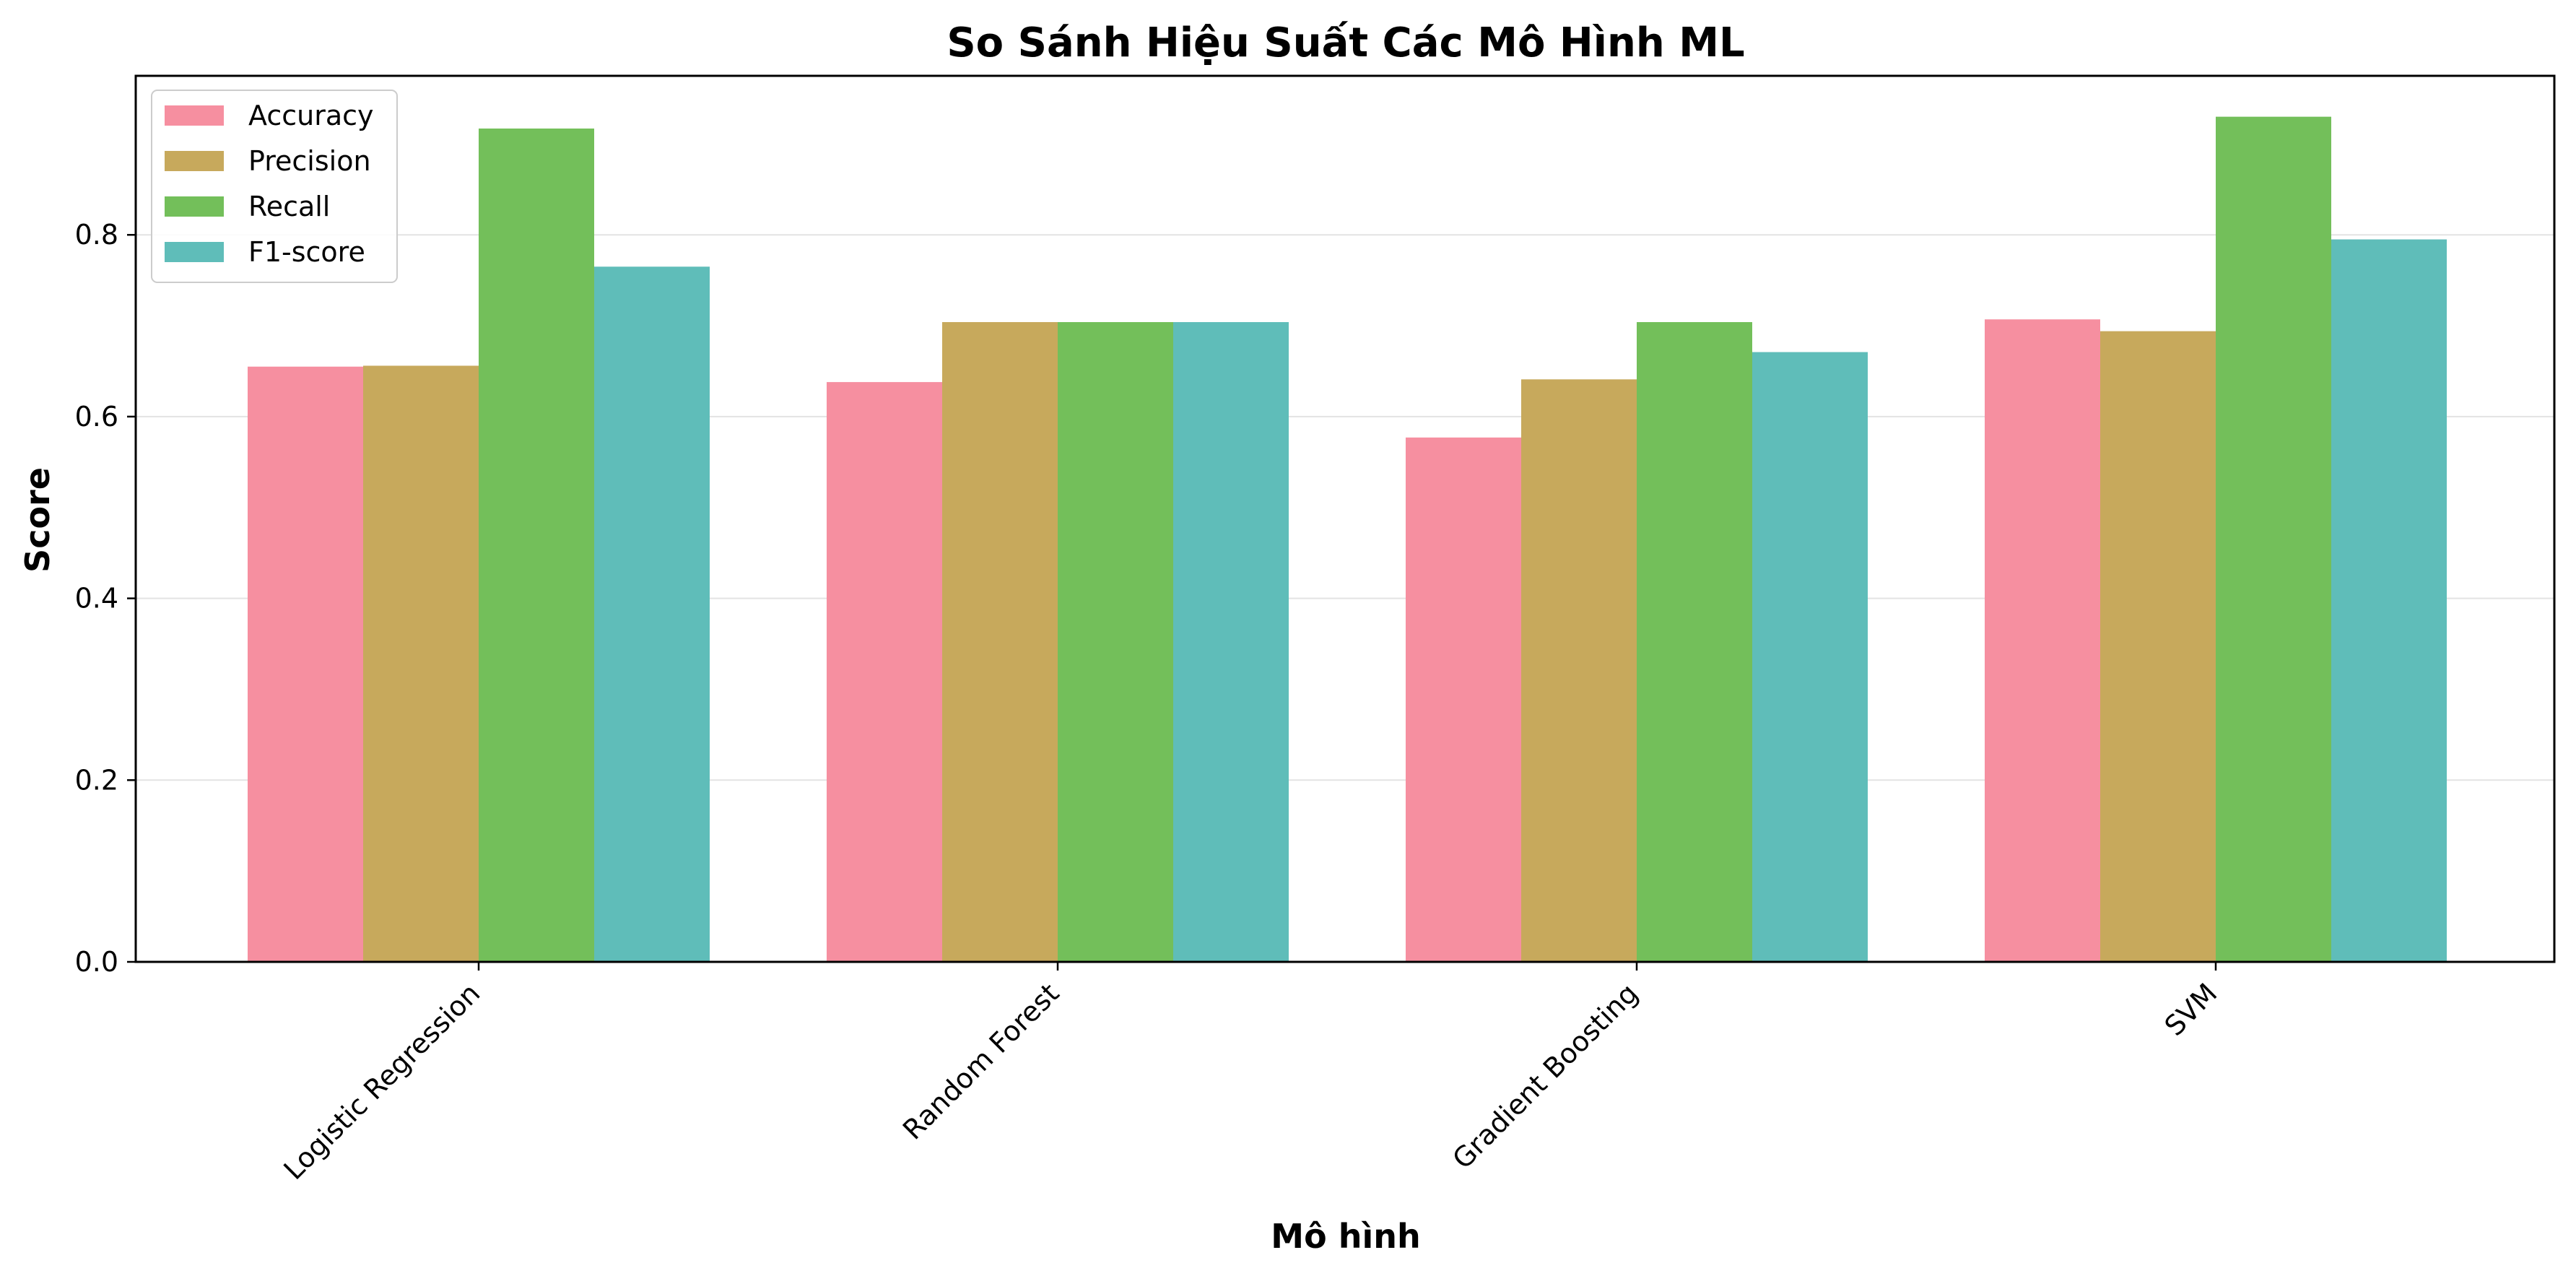 This screenshot has height=1276, width=2576. What do you see at coordinates (311, 115) in the screenshot?
I see `legend-label: Accuracy` at bounding box center [311, 115].